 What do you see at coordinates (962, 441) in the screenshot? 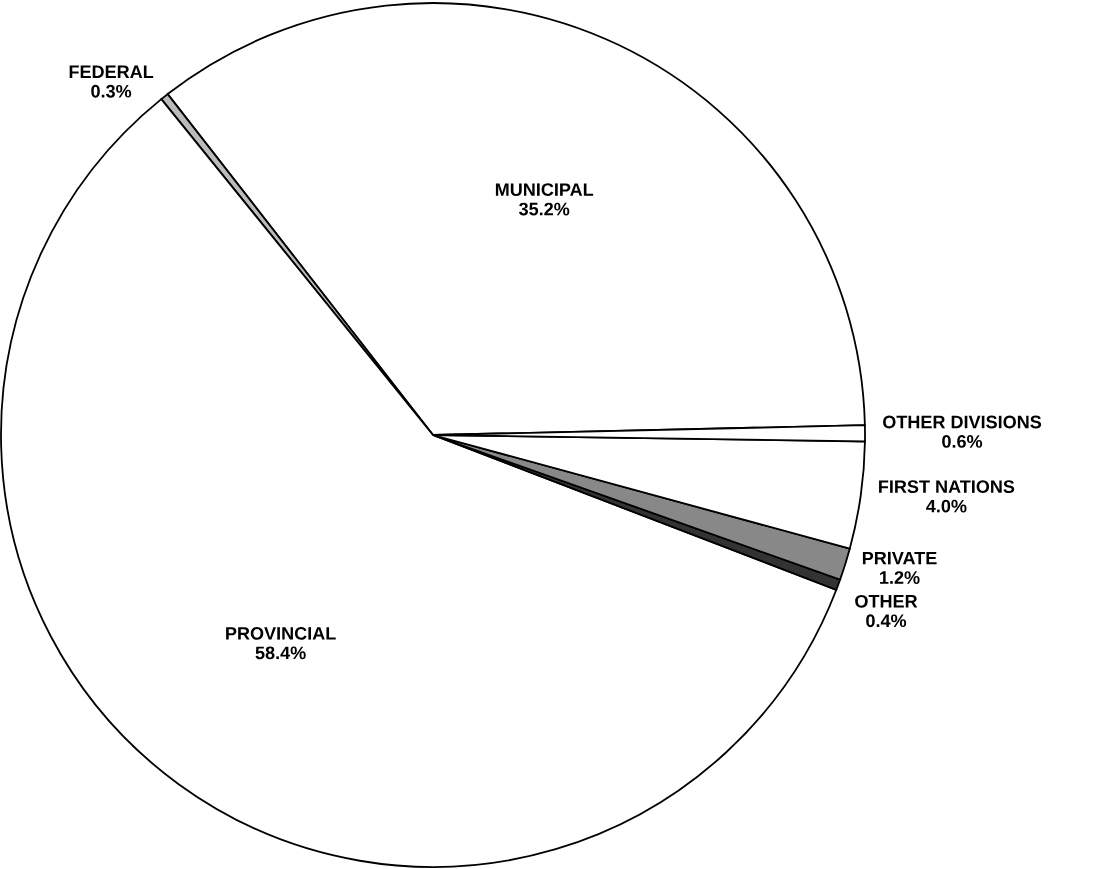
I see `data-label: 0.6%` at bounding box center [962, 441].